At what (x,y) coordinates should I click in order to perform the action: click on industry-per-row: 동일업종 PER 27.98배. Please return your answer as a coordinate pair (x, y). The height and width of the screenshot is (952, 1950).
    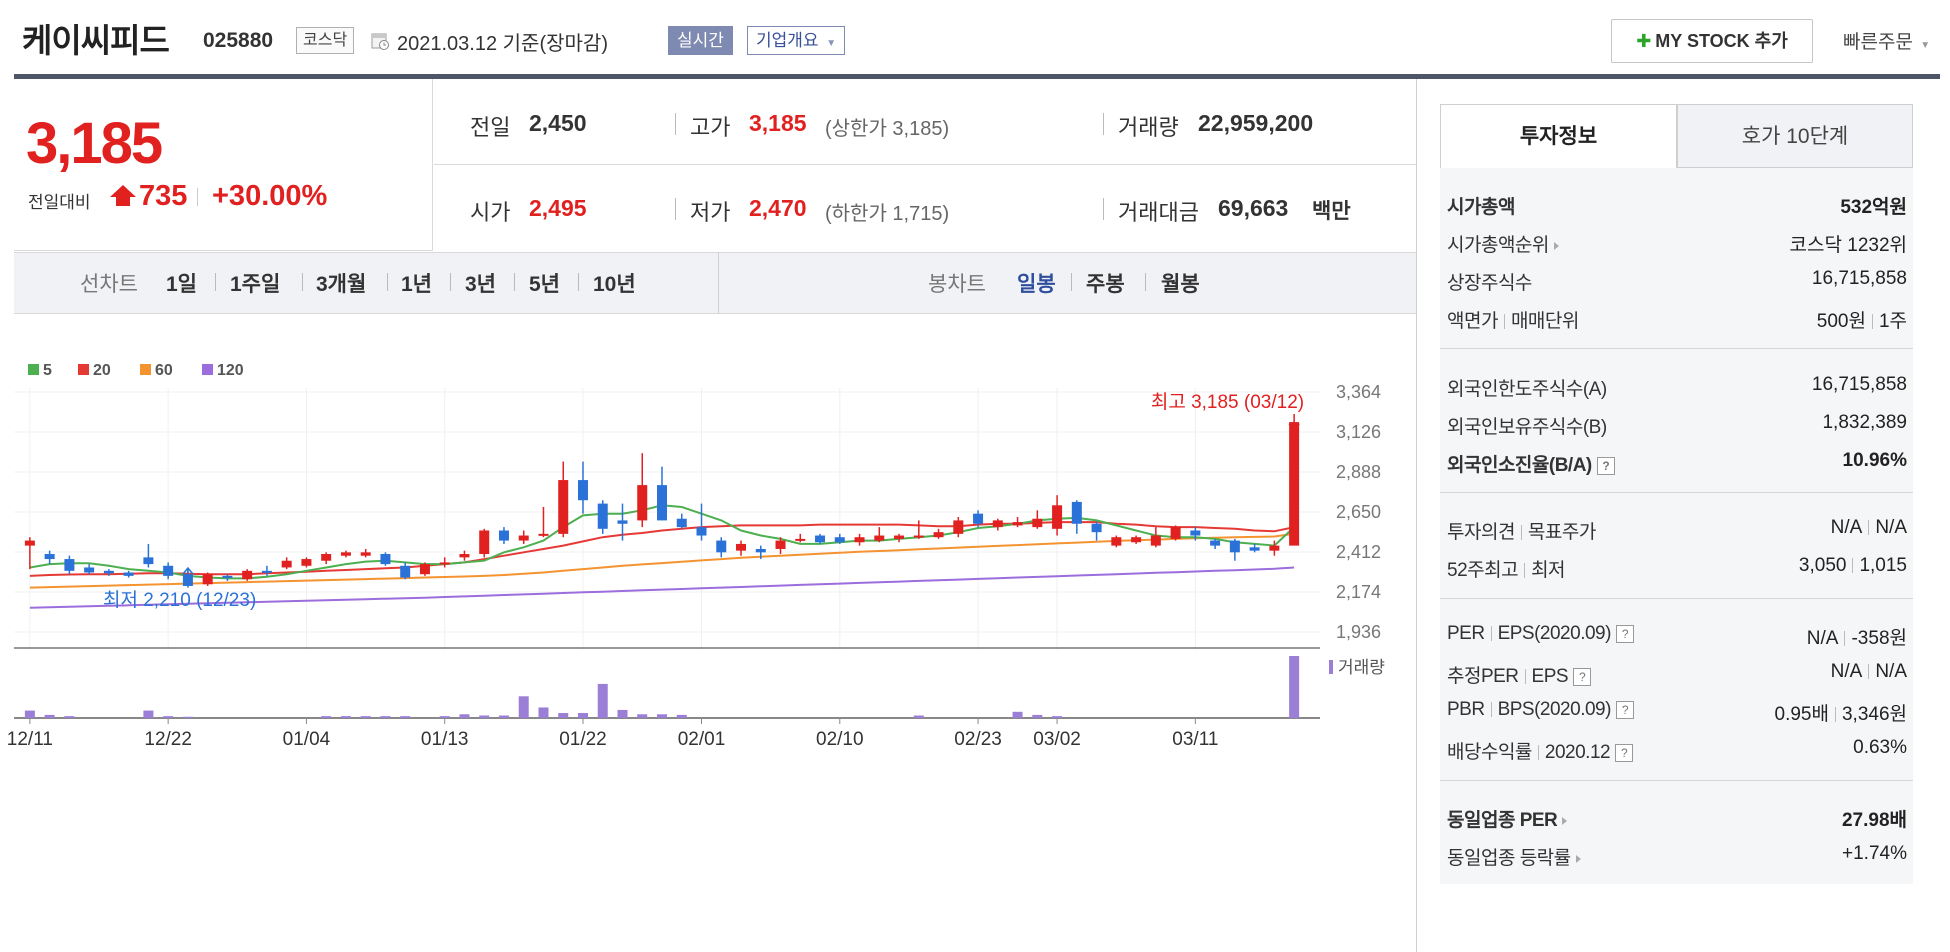
    Looking at the image, I should click on (1677, 818).